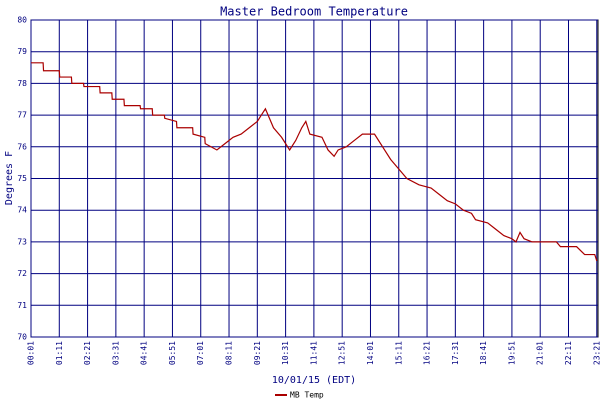  I want to click on x-tick-label: 05:51, so click(172, 353).